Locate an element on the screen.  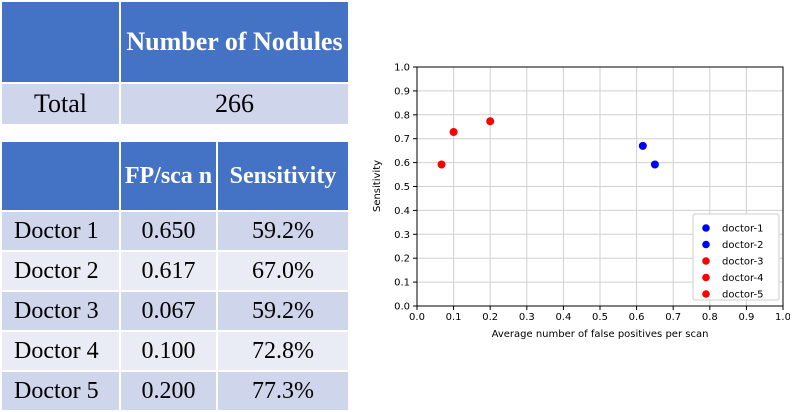
fp-value: 0.200 is located at coordinates (168, 391).